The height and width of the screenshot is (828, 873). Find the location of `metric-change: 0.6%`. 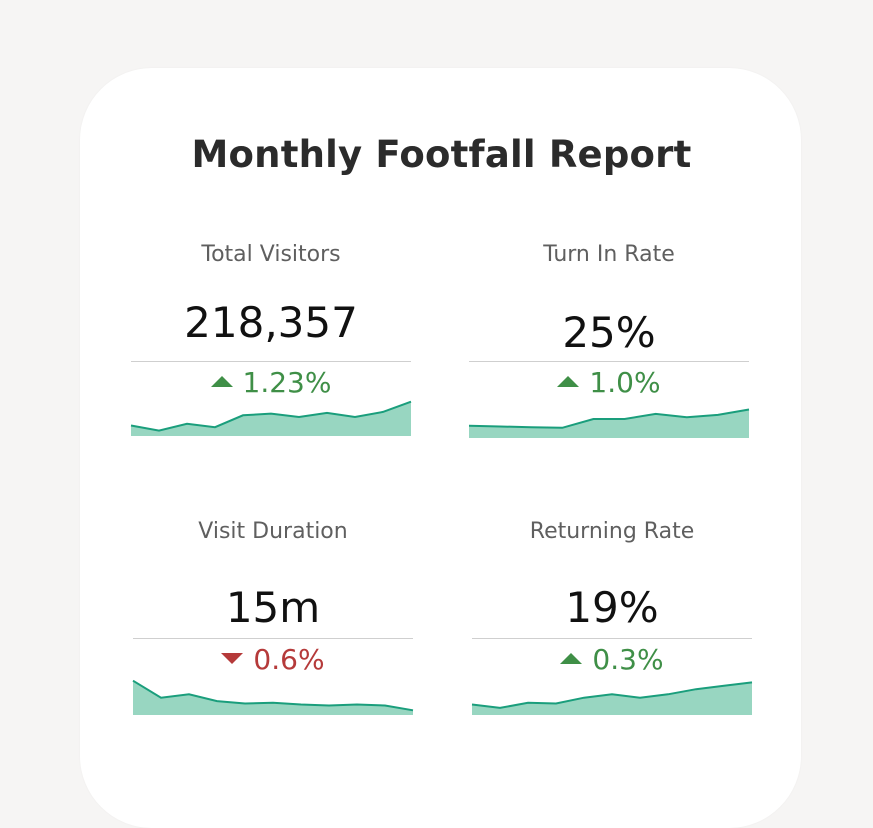

metric-change: 0.6% is located at coordinates (273, 659).